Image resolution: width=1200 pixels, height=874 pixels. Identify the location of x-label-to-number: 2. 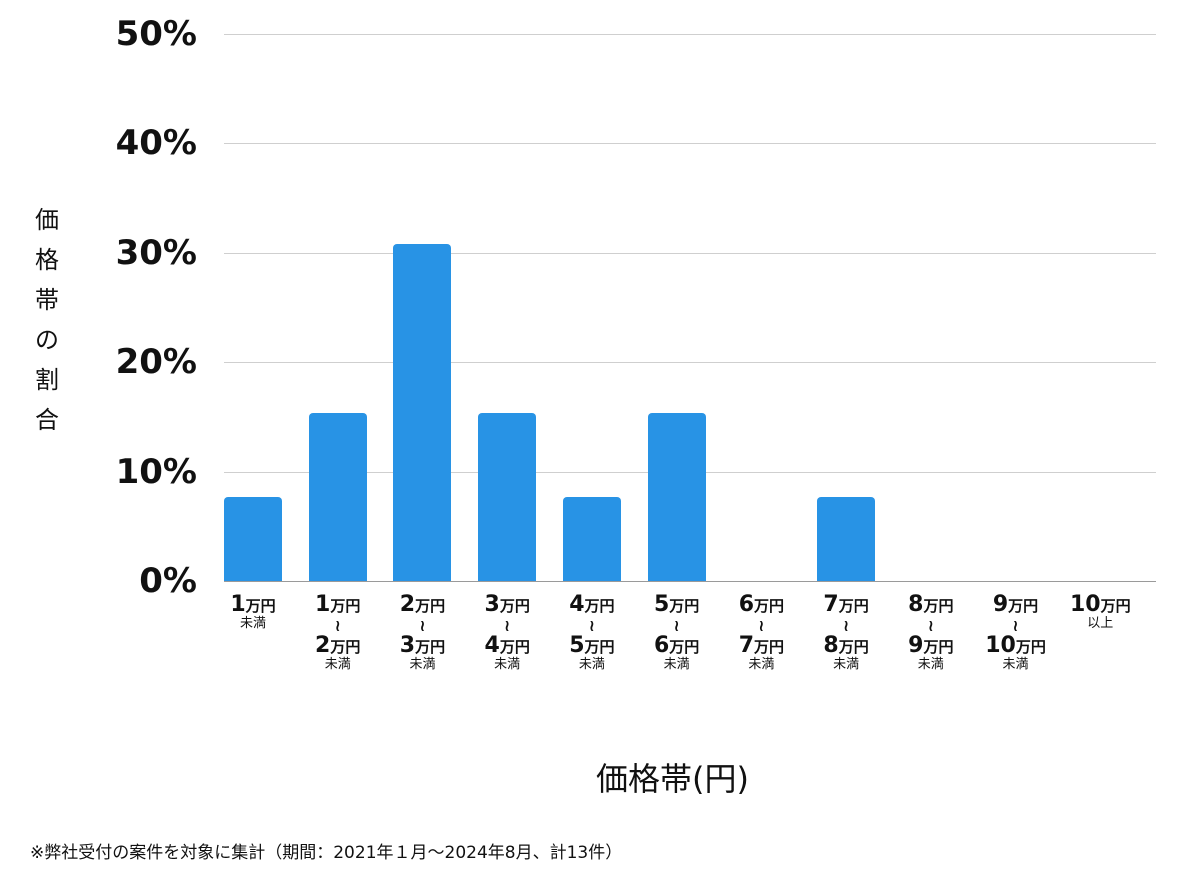
(323, 645).